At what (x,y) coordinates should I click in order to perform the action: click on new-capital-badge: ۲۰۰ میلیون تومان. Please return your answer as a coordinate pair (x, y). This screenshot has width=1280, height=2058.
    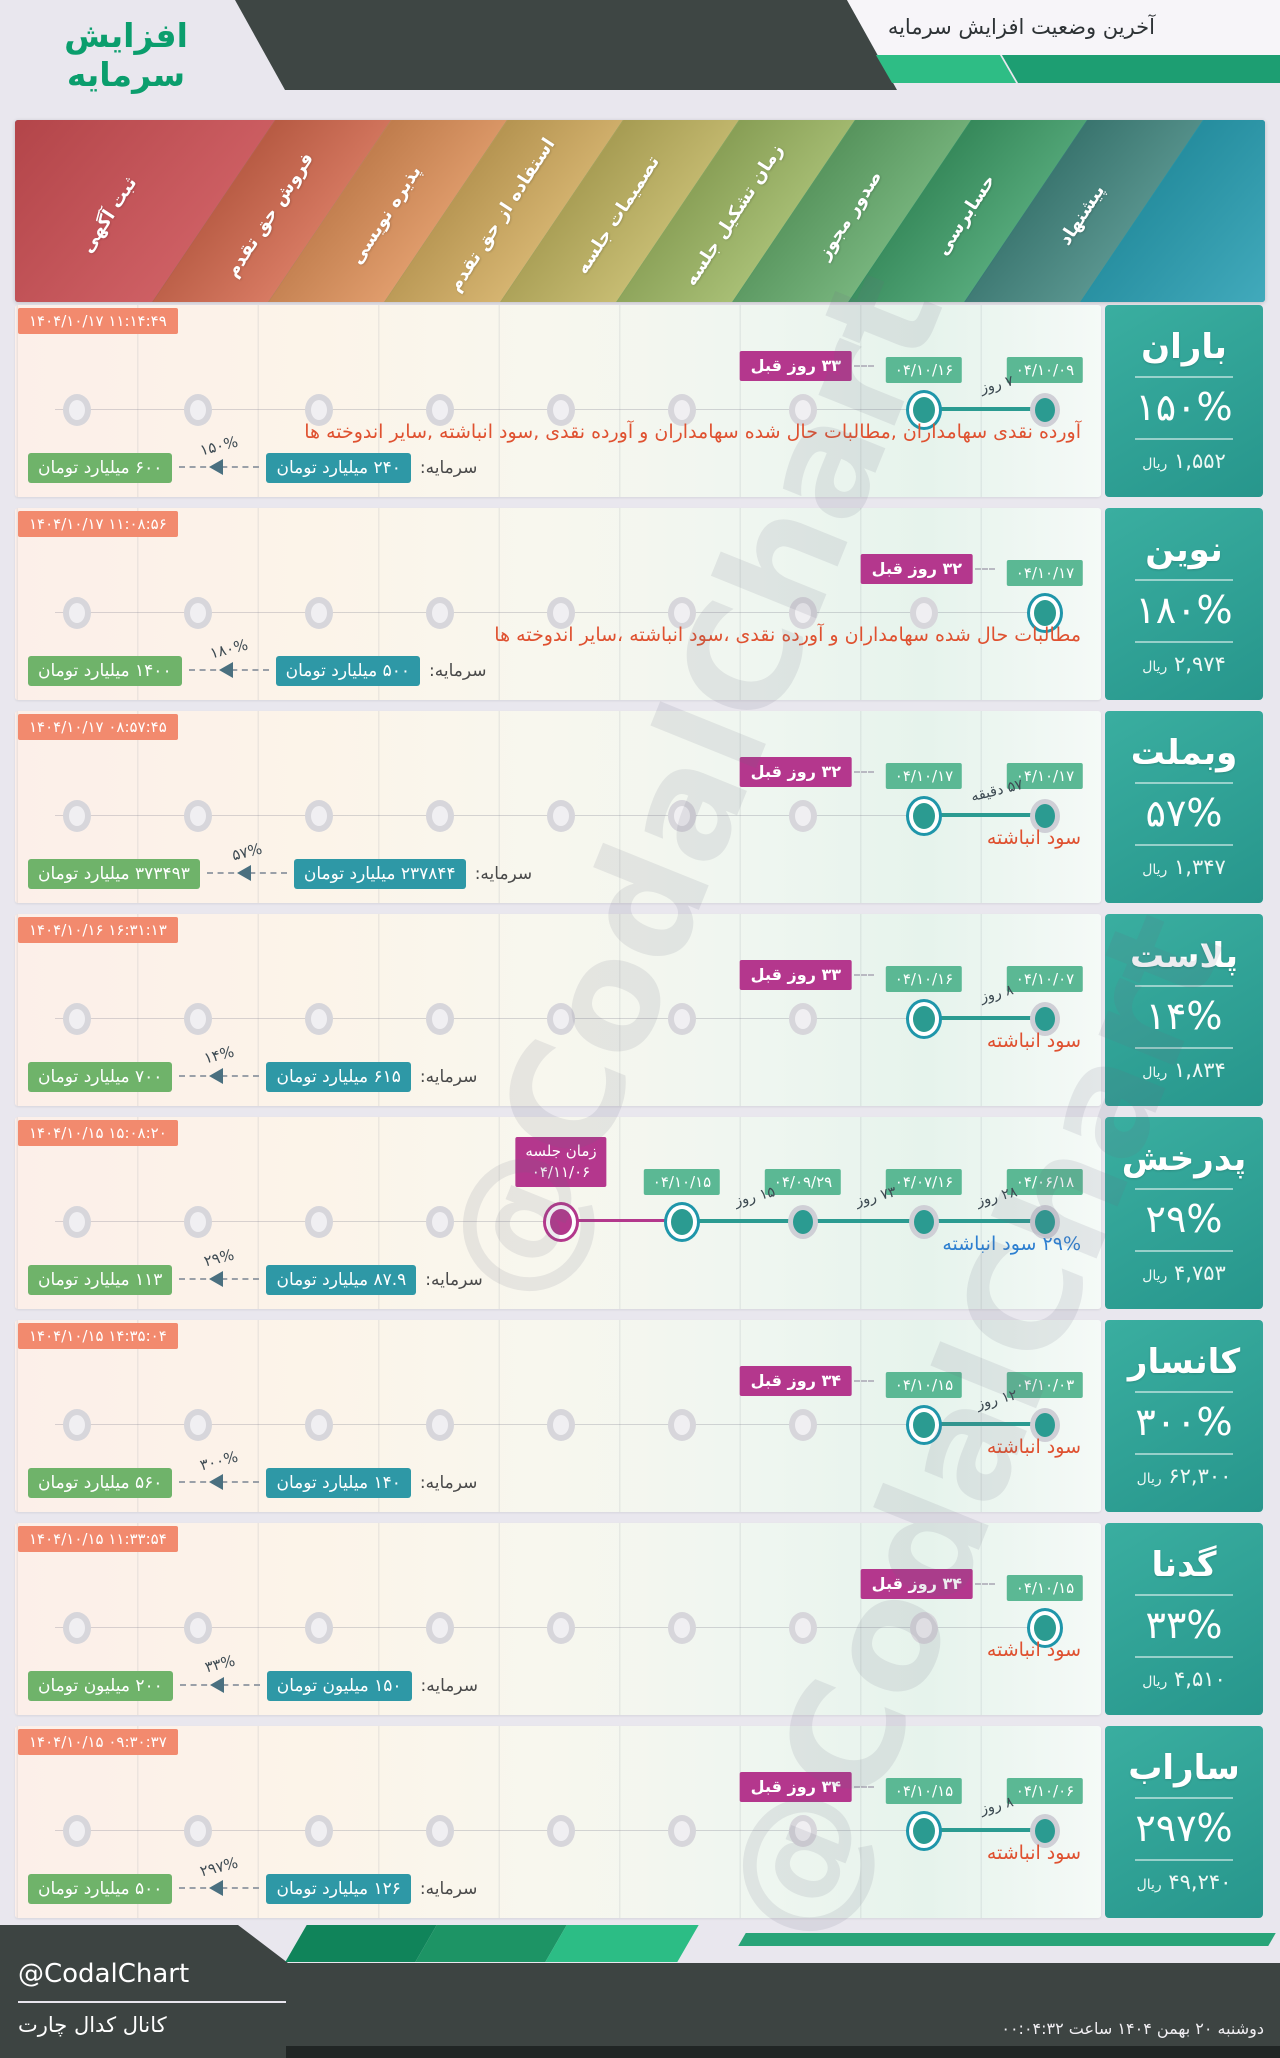
    Looking at the image, I should click on (100, 1686).